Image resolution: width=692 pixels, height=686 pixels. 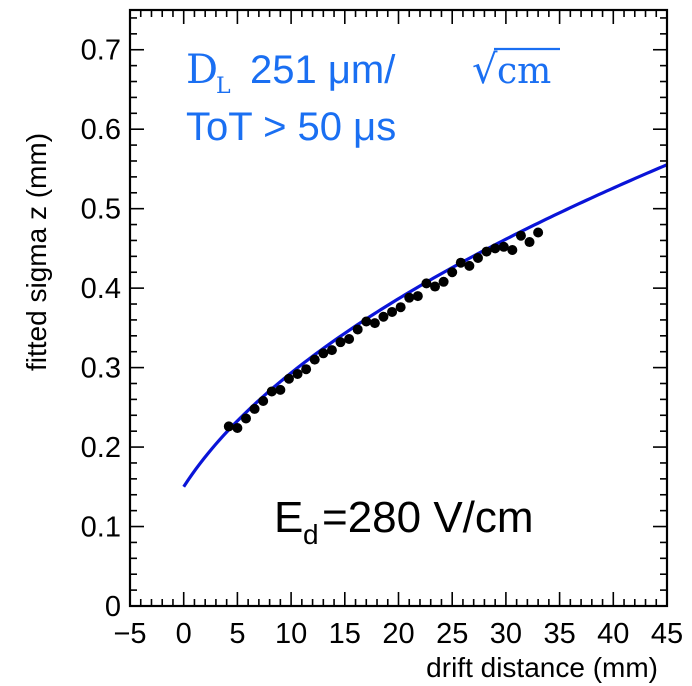 What do you see at coordinates (36, 252) in the screenshot?
I see `y-axis-label: fitted sigma z (mm)` at bounding box center [36, 252].